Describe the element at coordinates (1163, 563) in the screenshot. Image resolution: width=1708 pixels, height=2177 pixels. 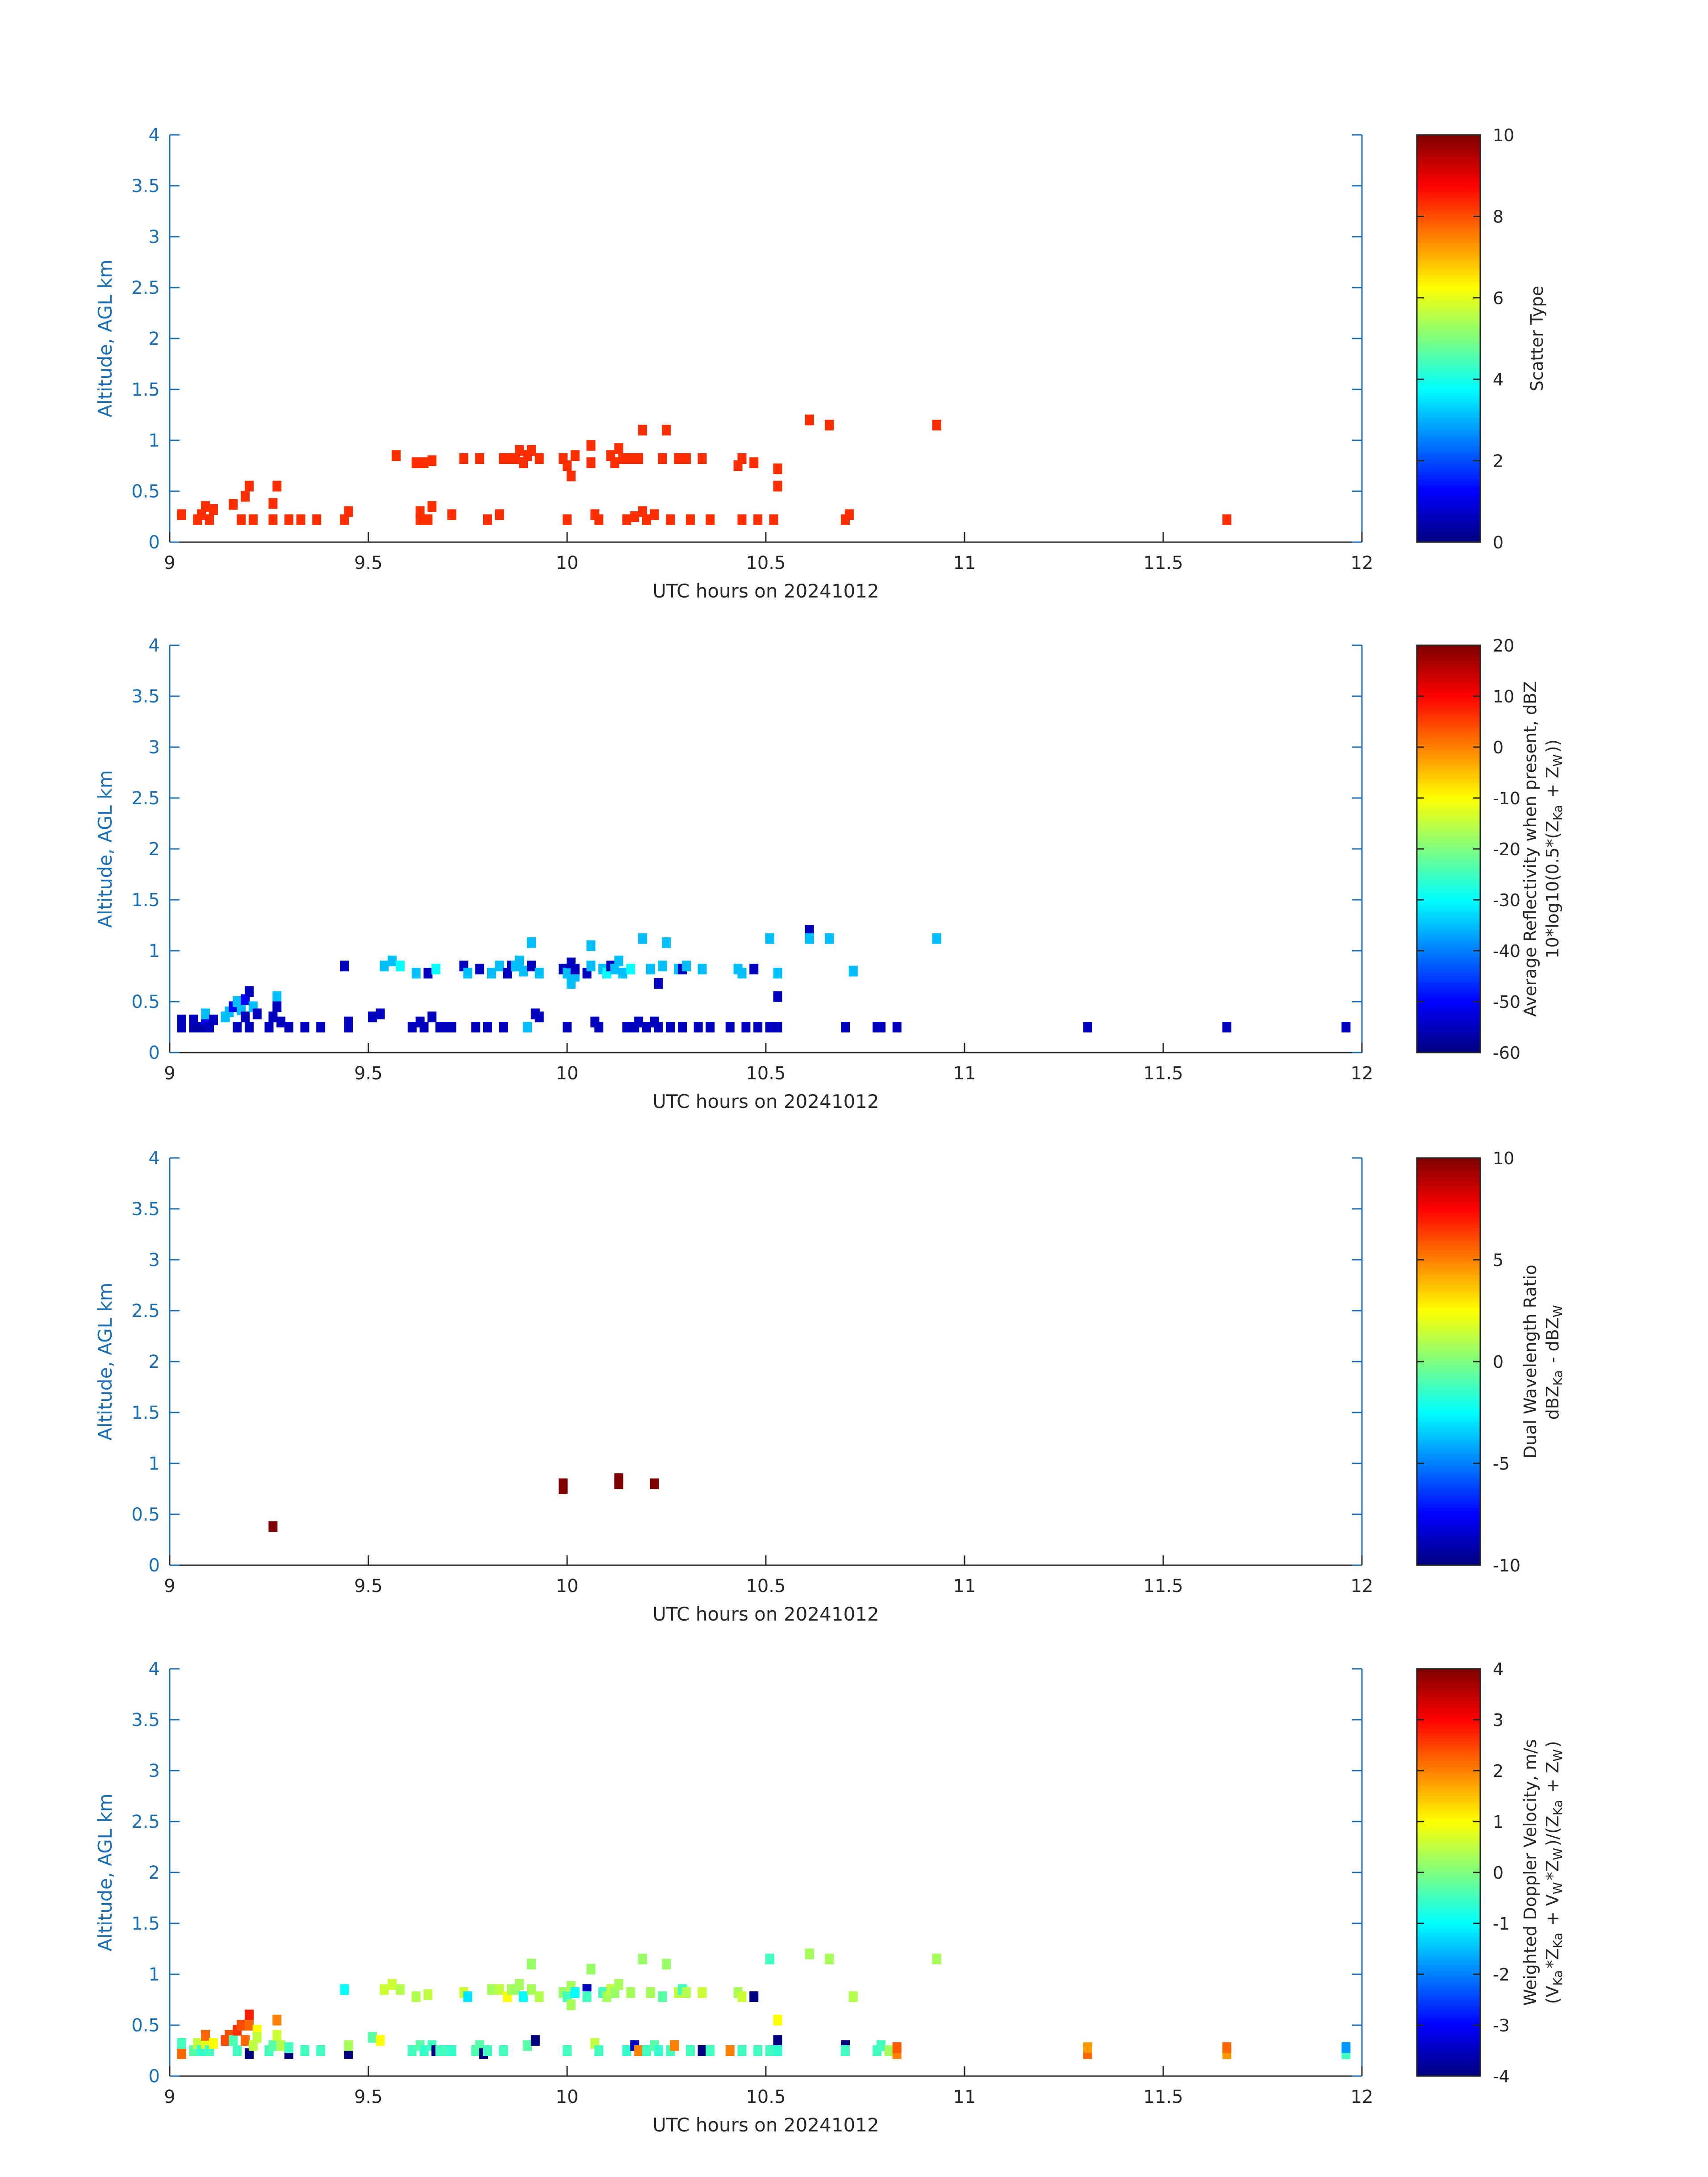
I see `x-tick-label: 11.5` at that location.